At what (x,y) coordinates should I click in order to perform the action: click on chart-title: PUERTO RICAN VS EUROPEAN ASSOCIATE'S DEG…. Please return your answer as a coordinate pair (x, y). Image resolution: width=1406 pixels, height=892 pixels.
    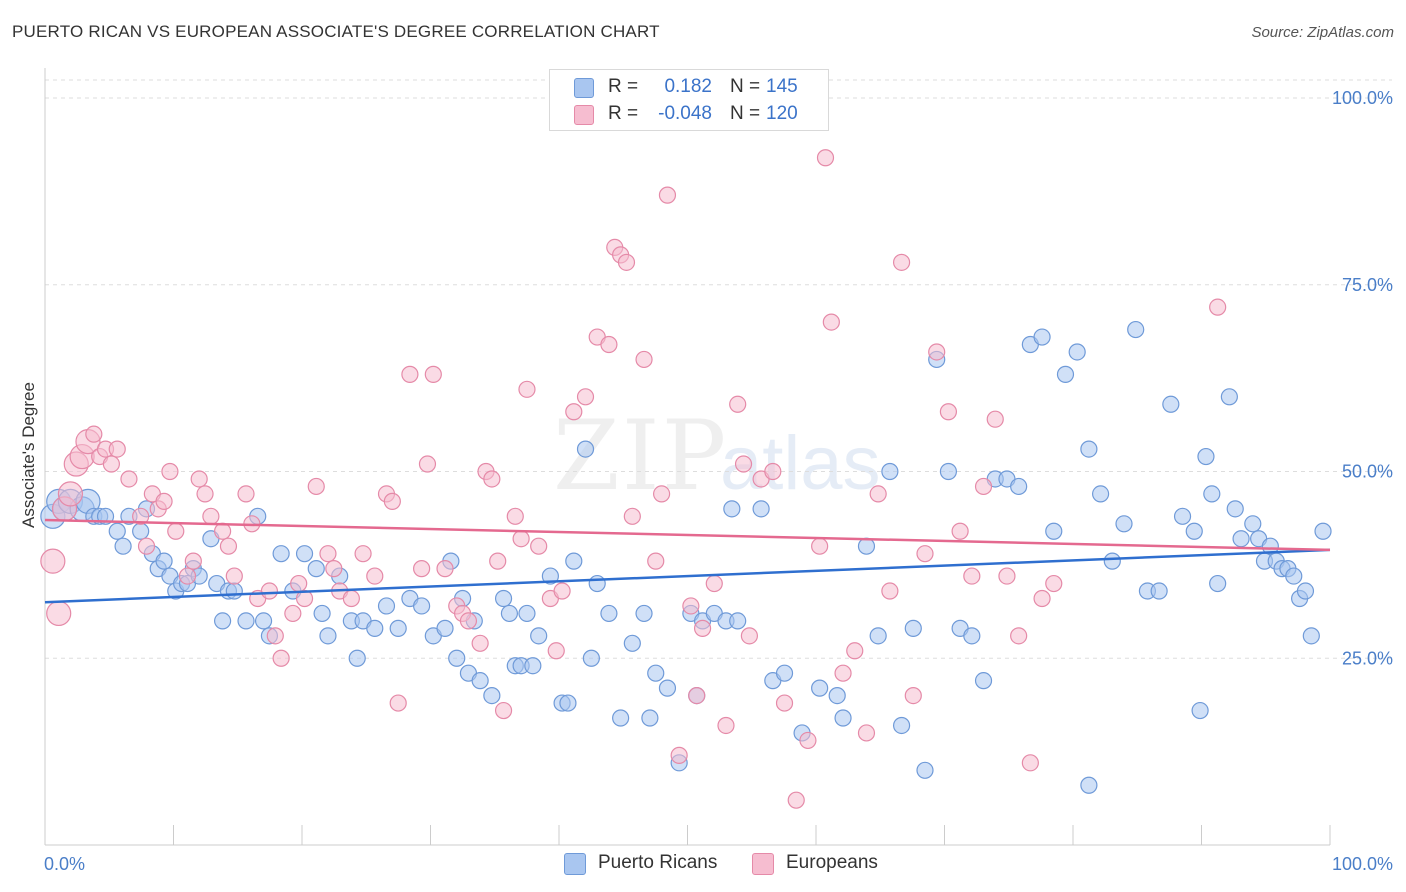
    Looking at the image, I should click on (336, 31).